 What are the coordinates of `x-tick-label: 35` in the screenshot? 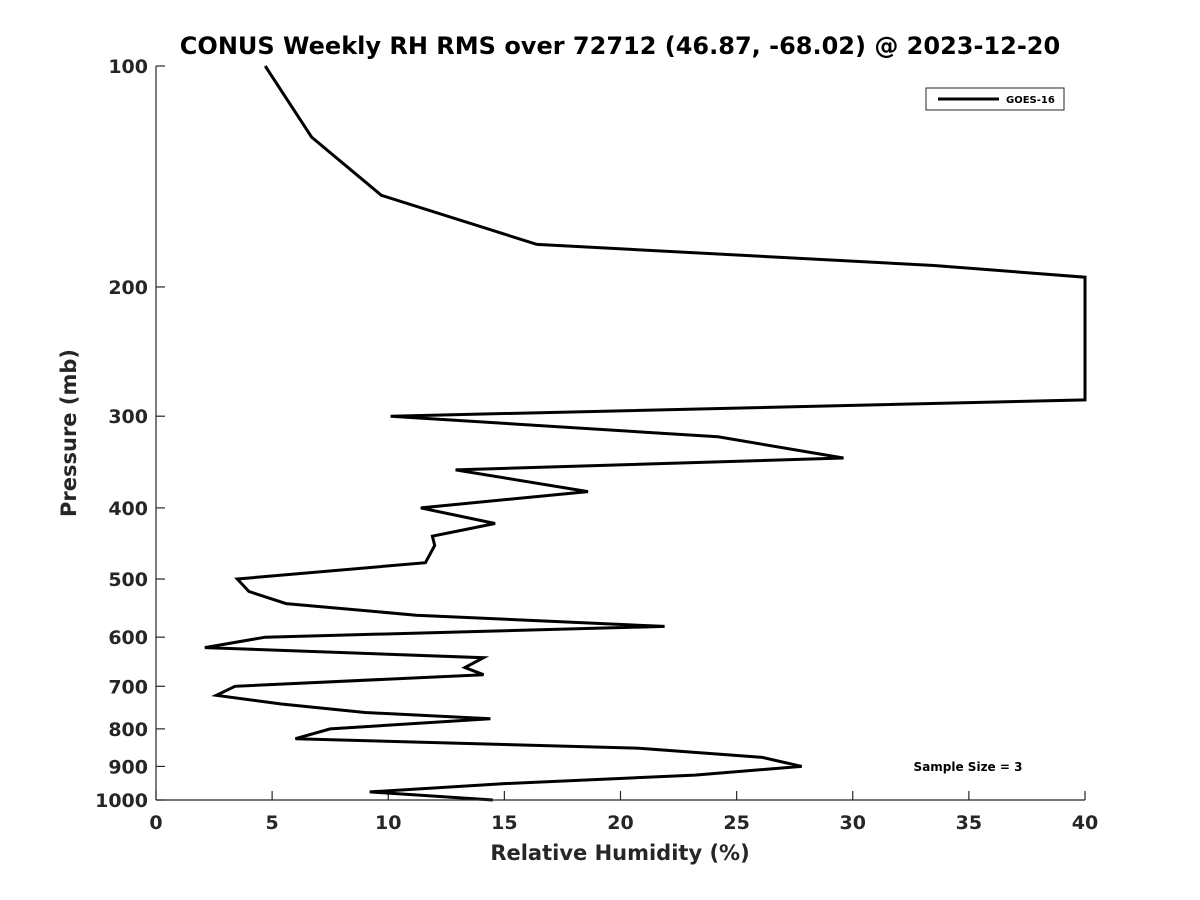 It's located at (969, 823).